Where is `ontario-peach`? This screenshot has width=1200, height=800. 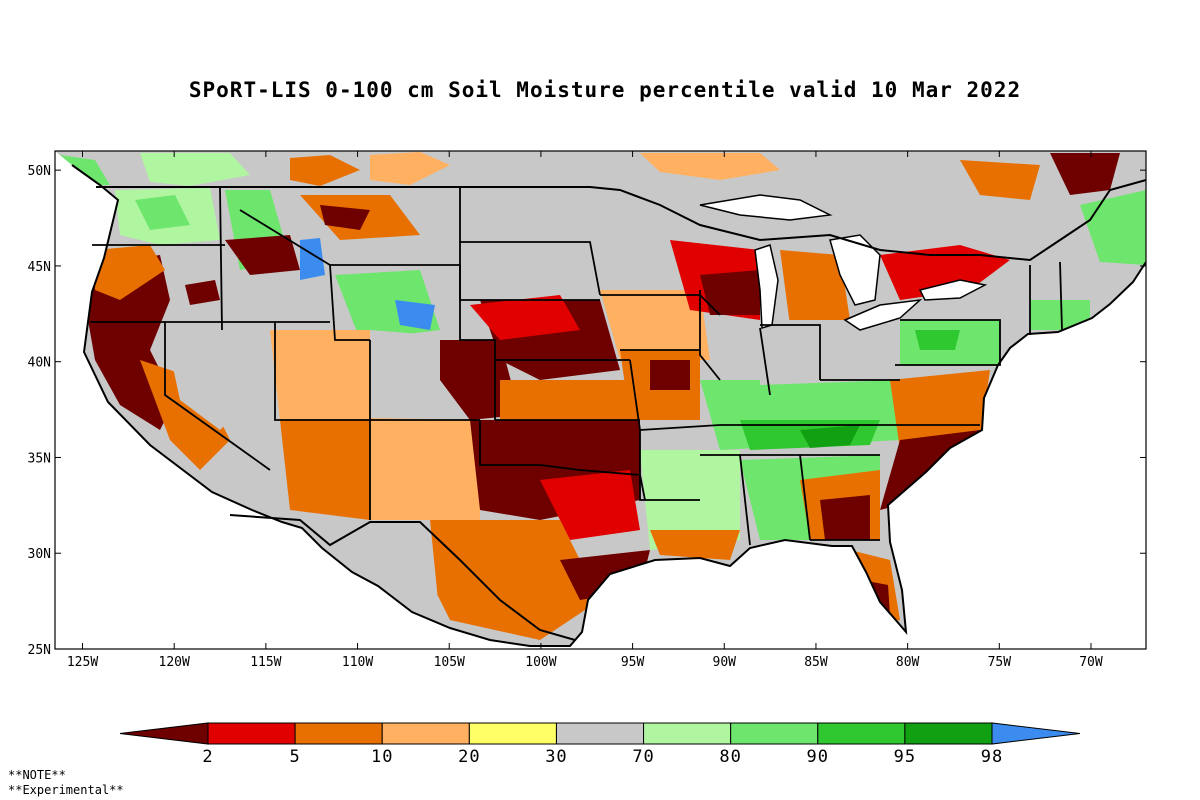 ontario-peach is located at coordinates (710, 166).